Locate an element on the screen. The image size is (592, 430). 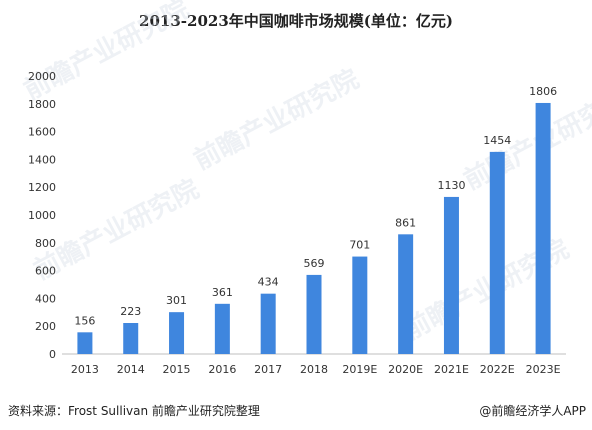
data-label: 361 is located at coordinates (222, 292).